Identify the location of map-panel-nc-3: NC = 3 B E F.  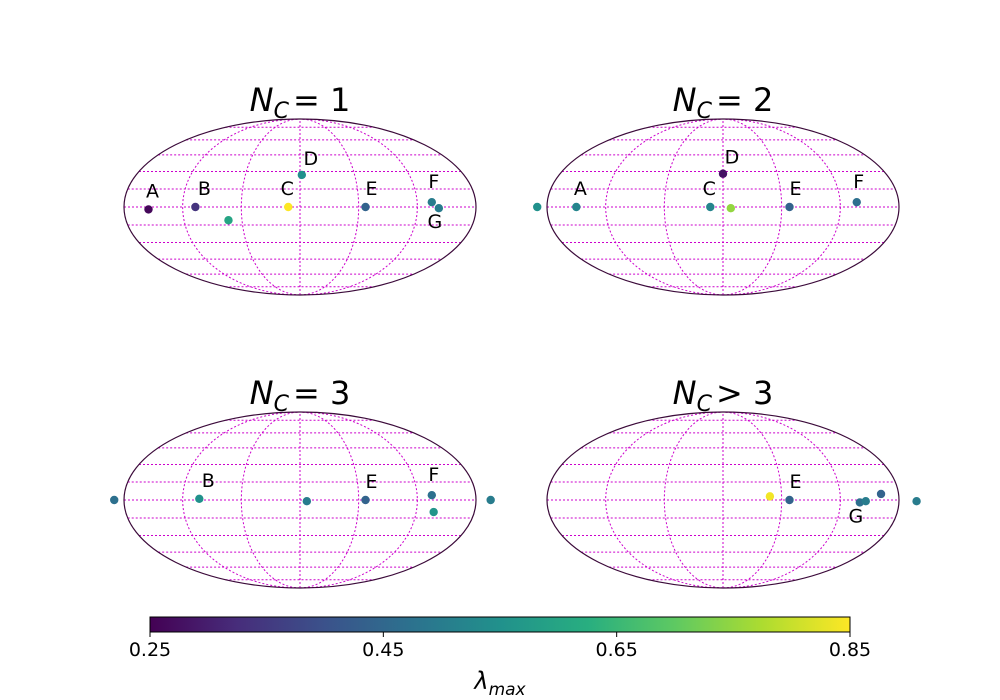
(302, 481).